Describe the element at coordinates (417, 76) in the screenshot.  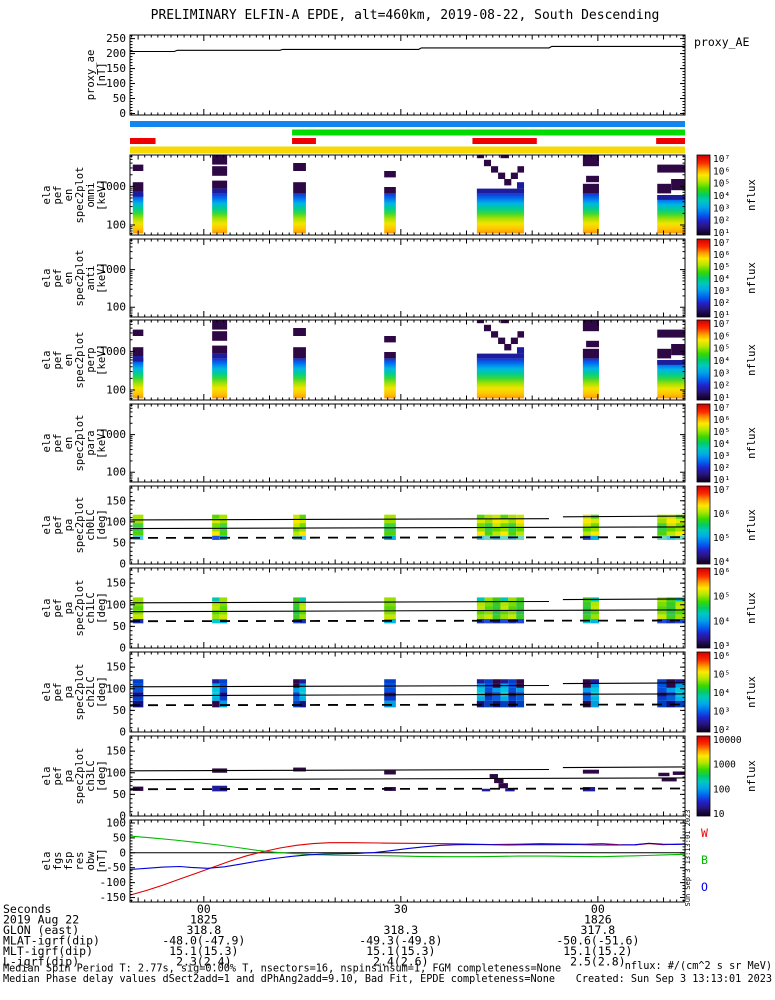
I see `panel-proxy_ae: 0 50 100 150 200 250 proxy_ae [nT] proxy_AE` at that location.